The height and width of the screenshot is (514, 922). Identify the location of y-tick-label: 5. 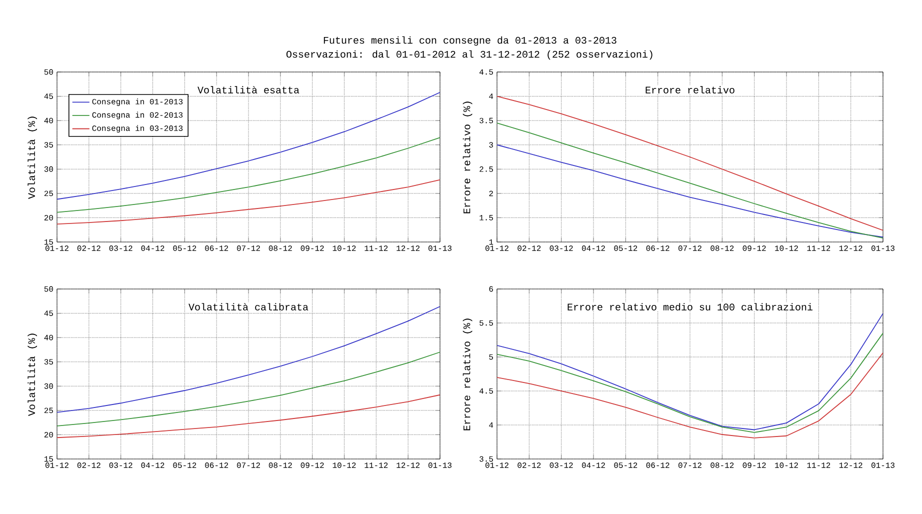
(491, 357).